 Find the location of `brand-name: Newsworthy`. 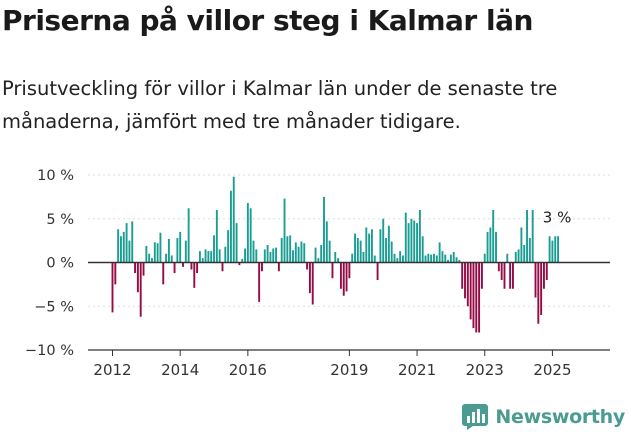

brand-name: Newsworthy is located at coordinates (560, 417).